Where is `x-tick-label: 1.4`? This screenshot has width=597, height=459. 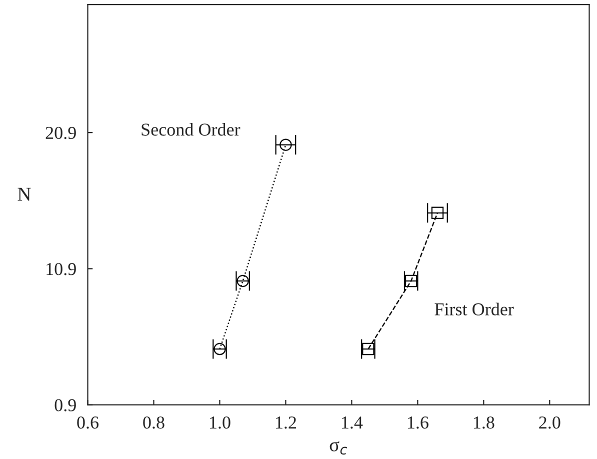
x-tick-label: 1.4 is located at coordinates (352, 422).